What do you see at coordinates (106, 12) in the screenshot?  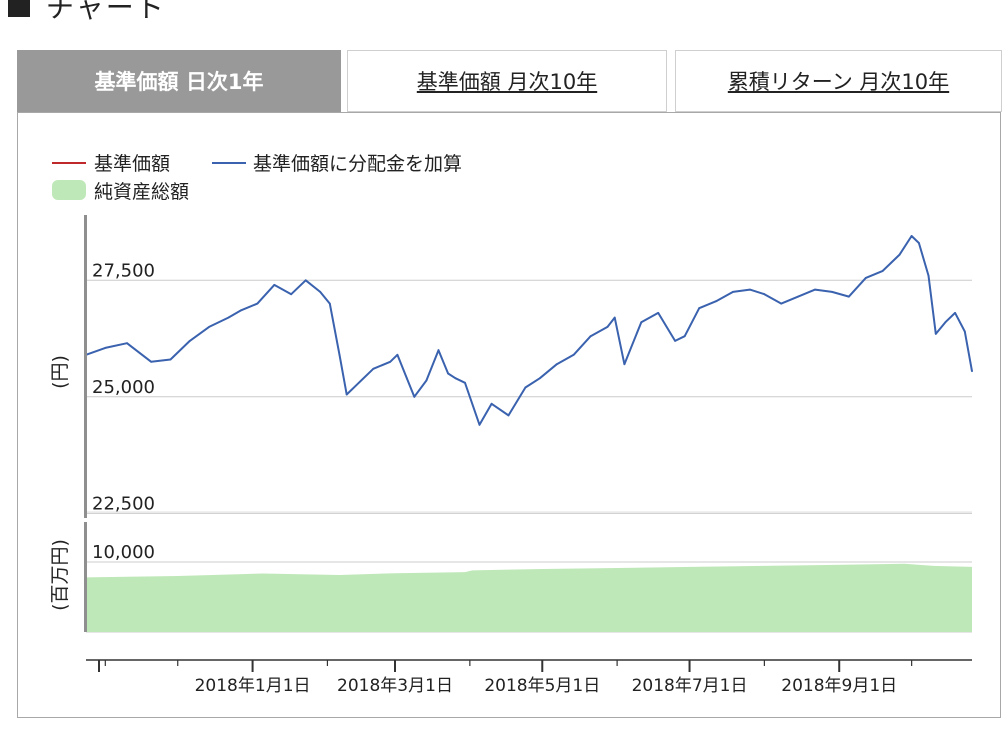 I see `section-title: チャート` at bounding box center [106, 12].